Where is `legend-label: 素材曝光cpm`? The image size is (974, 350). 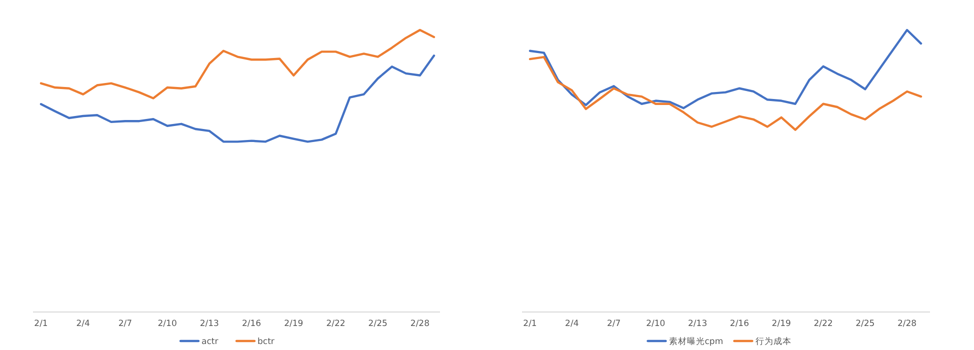
legend-label: 素材曝光cpm is located at coordinates (696, 341).